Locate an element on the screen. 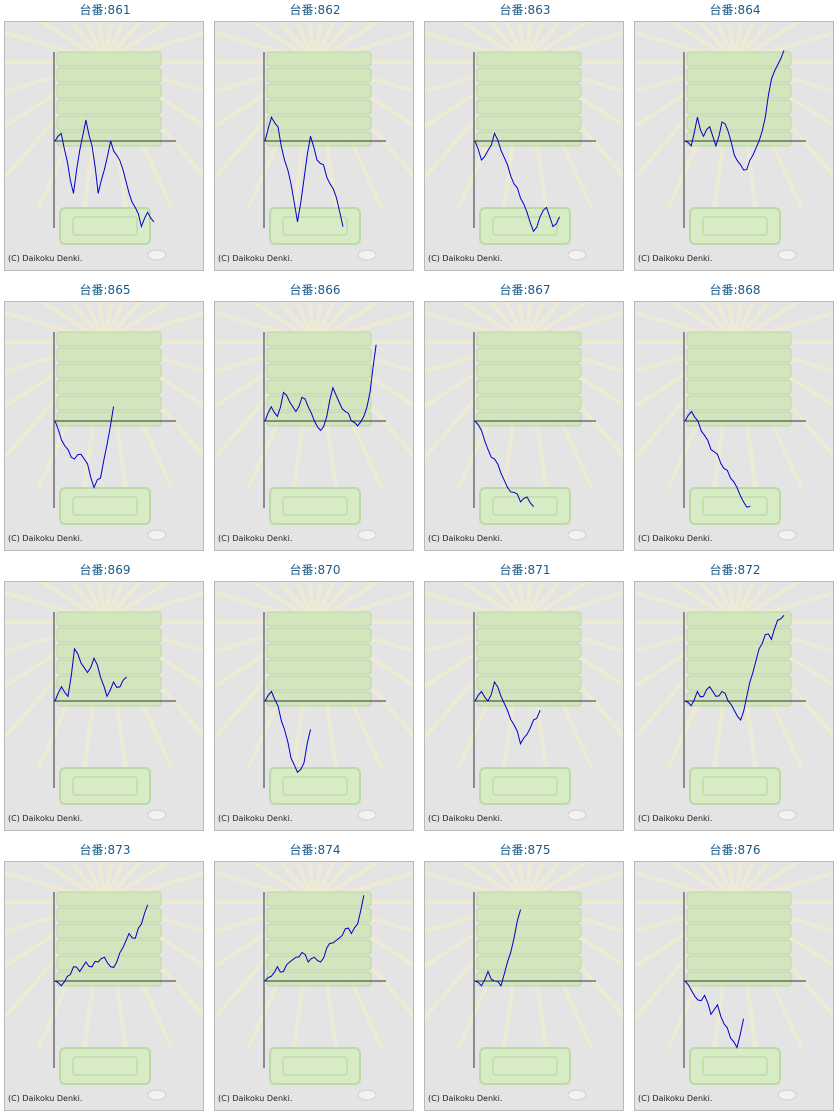  machine-number-label: 台番:876 is located at coordinates (735, 850).